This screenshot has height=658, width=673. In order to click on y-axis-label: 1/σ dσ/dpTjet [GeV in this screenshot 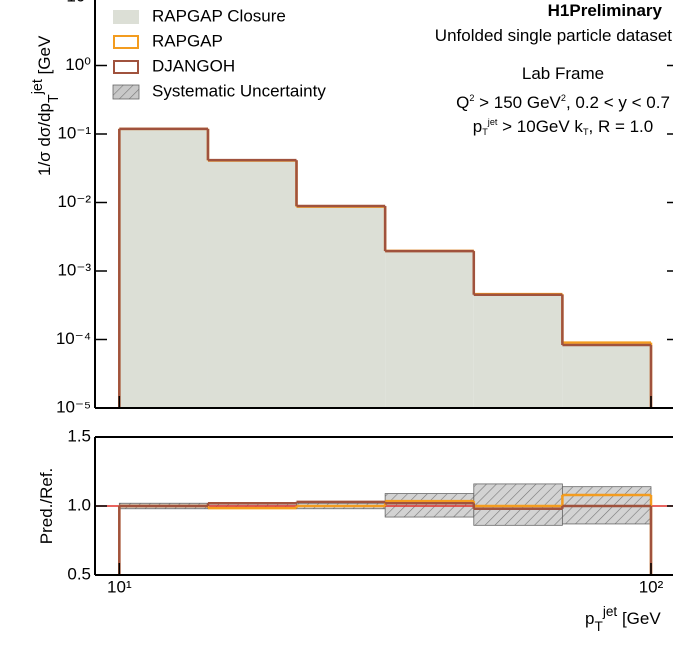, I will do `click(46, 105)`.